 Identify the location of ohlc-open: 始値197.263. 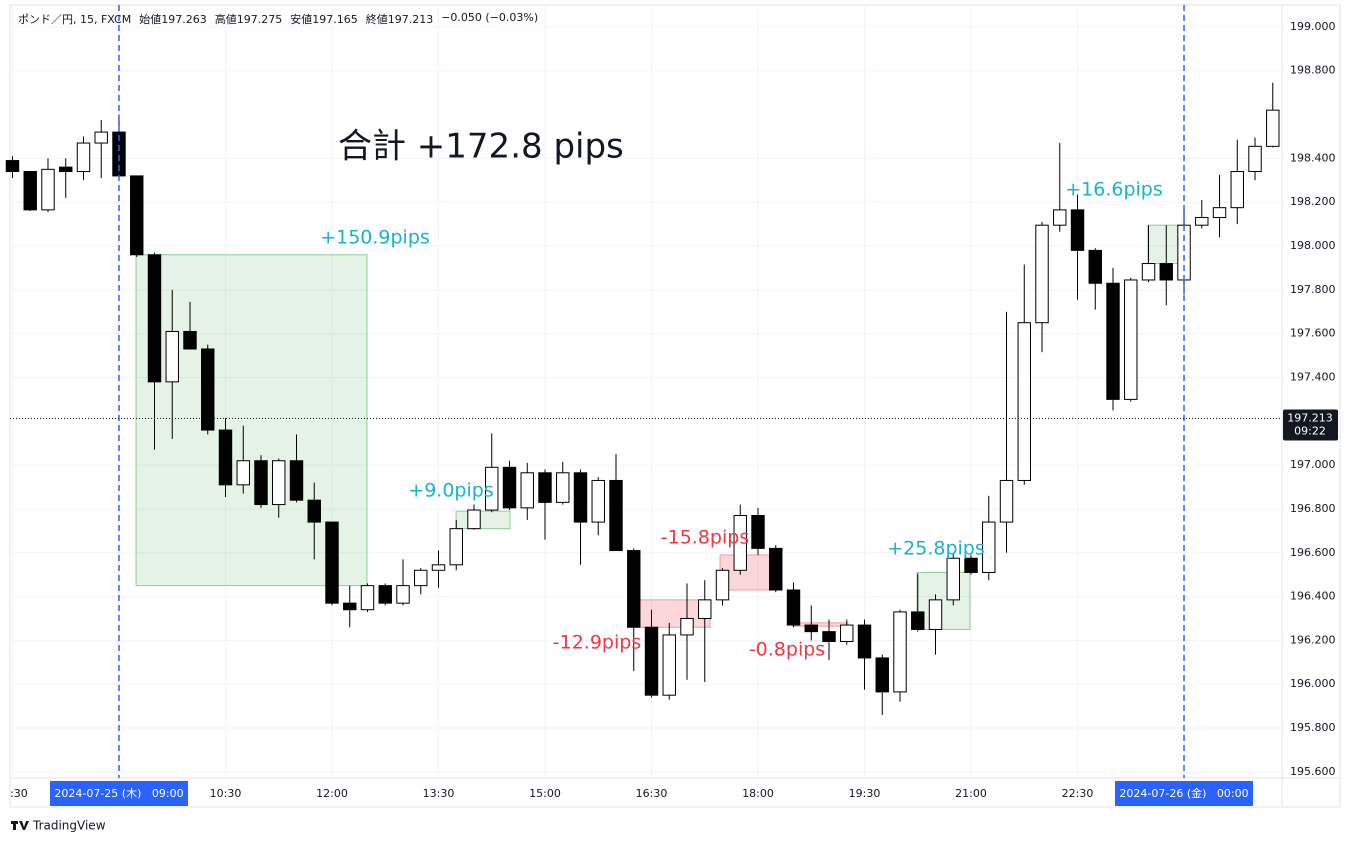
(173, 19).